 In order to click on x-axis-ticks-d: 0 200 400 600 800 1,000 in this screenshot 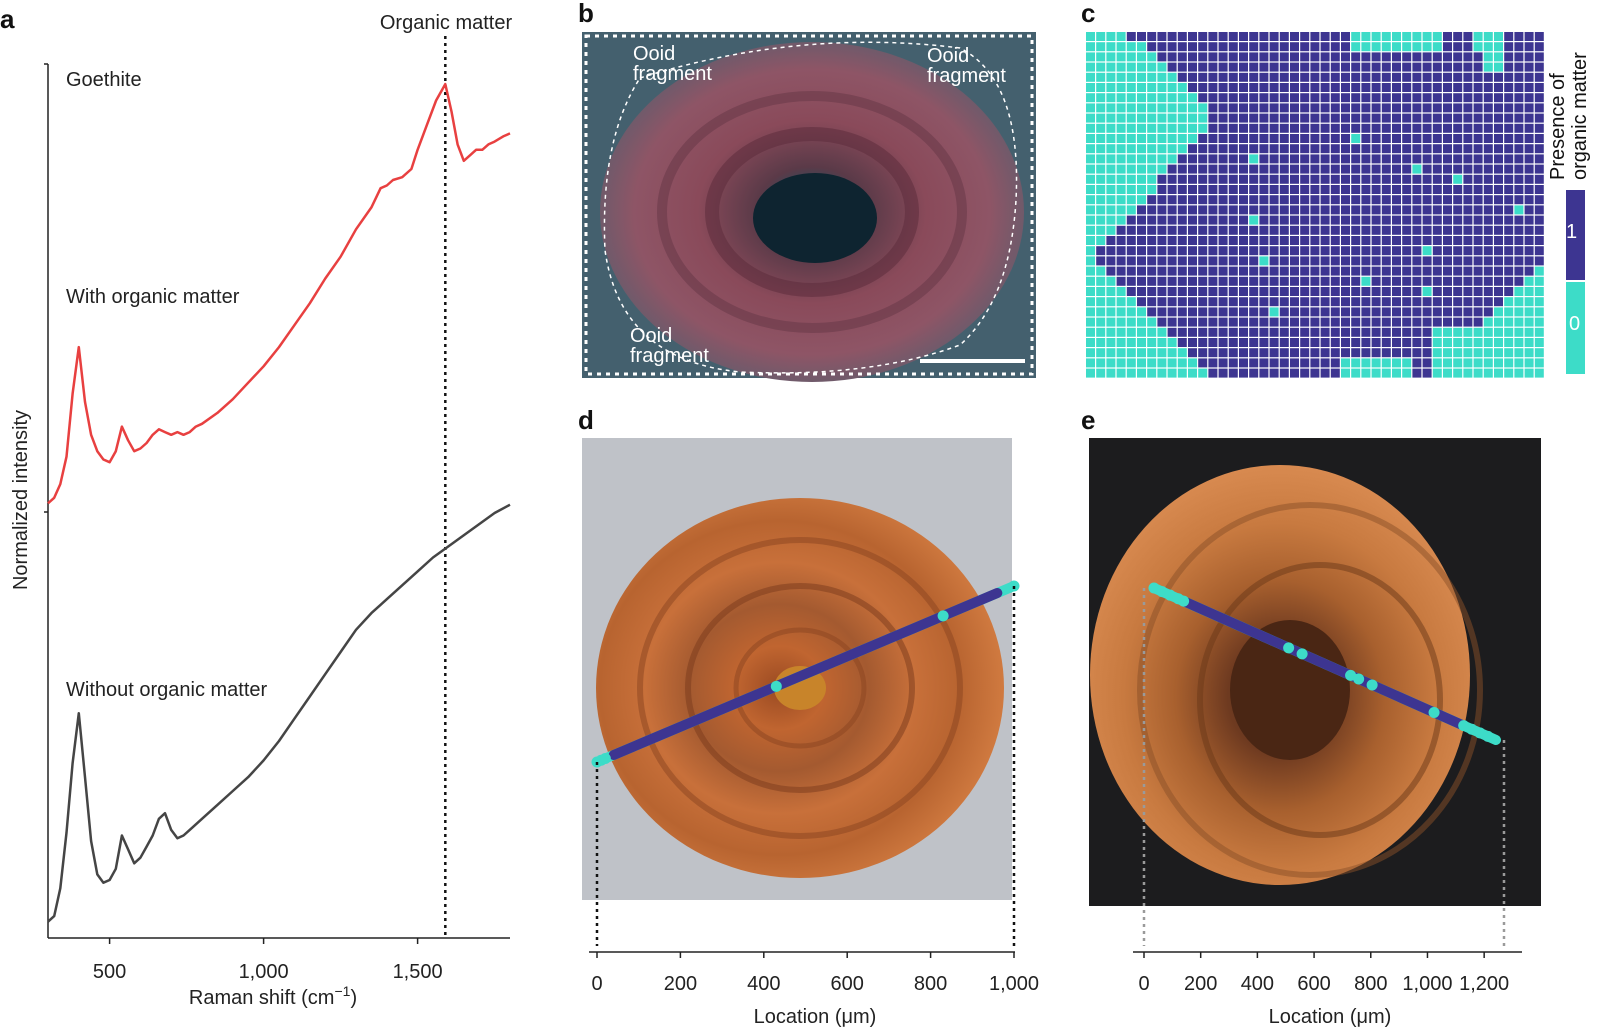, I will do `click(815, 973)`.